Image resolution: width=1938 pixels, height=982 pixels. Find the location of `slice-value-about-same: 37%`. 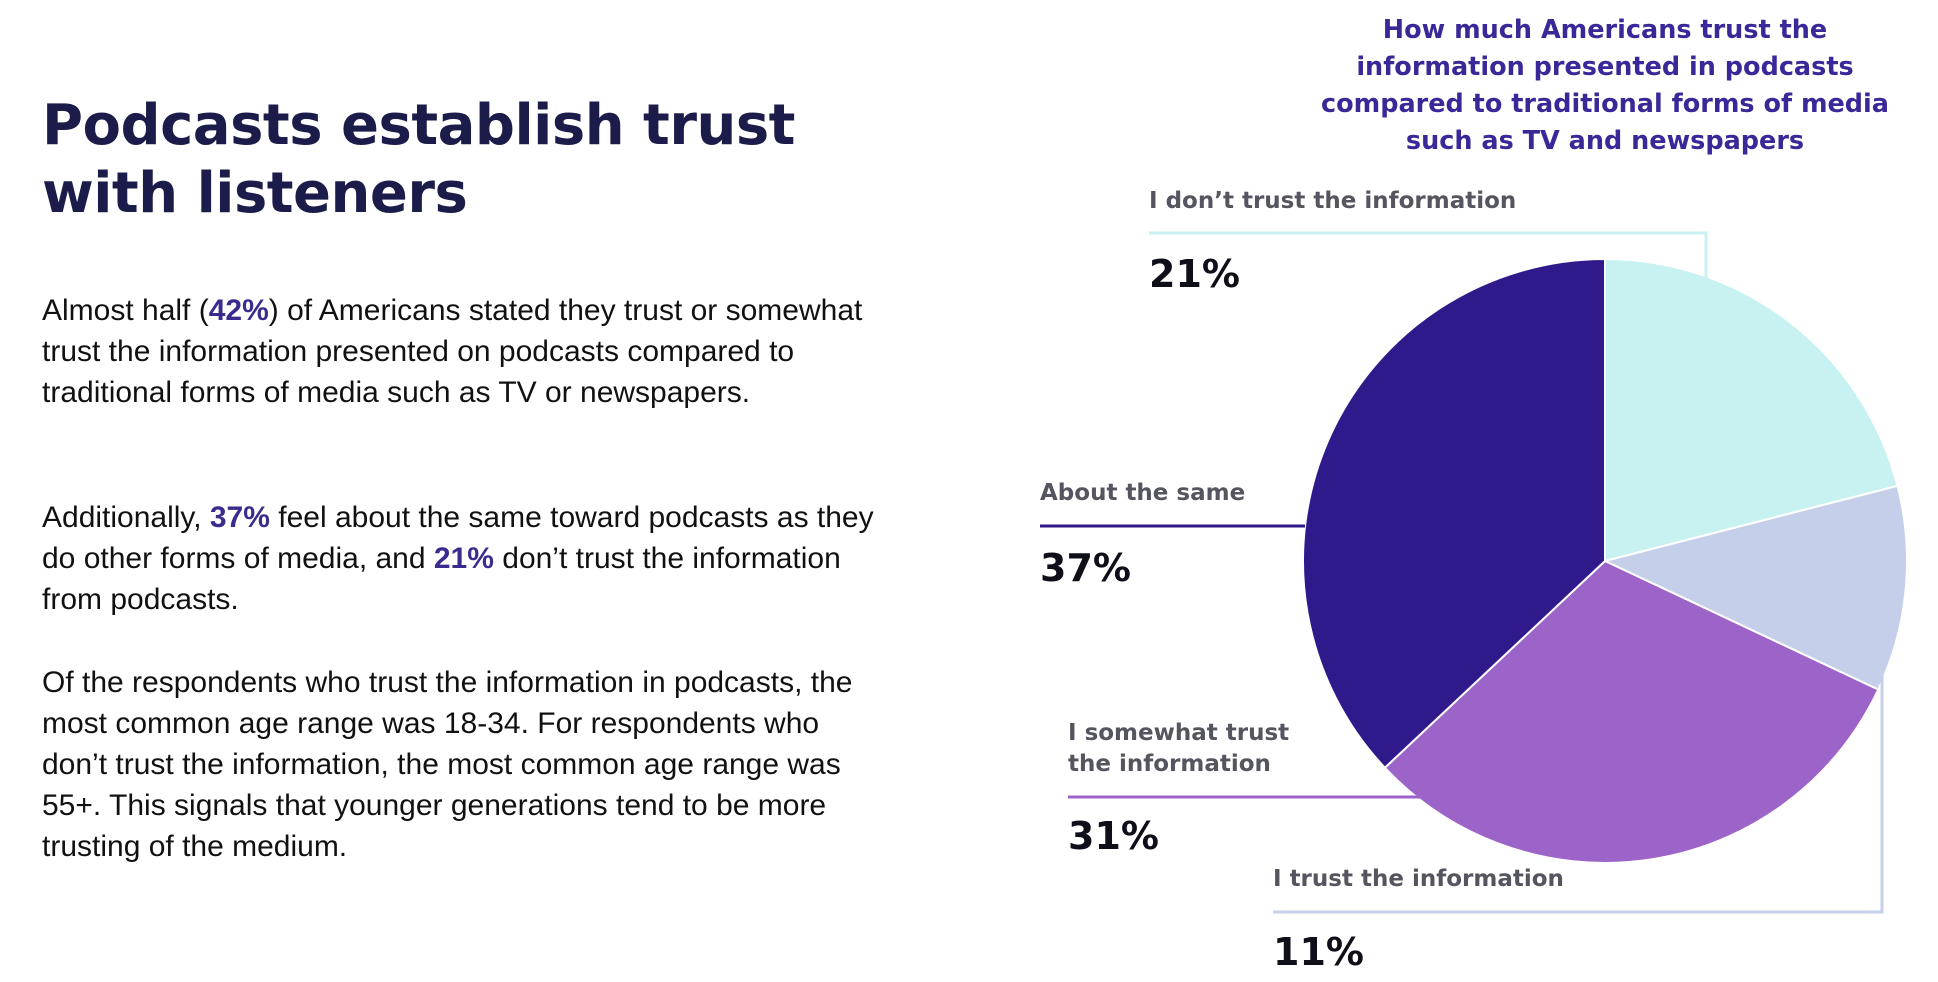

slice-value-about-same: 37% is located at coordinates (1085, 568).